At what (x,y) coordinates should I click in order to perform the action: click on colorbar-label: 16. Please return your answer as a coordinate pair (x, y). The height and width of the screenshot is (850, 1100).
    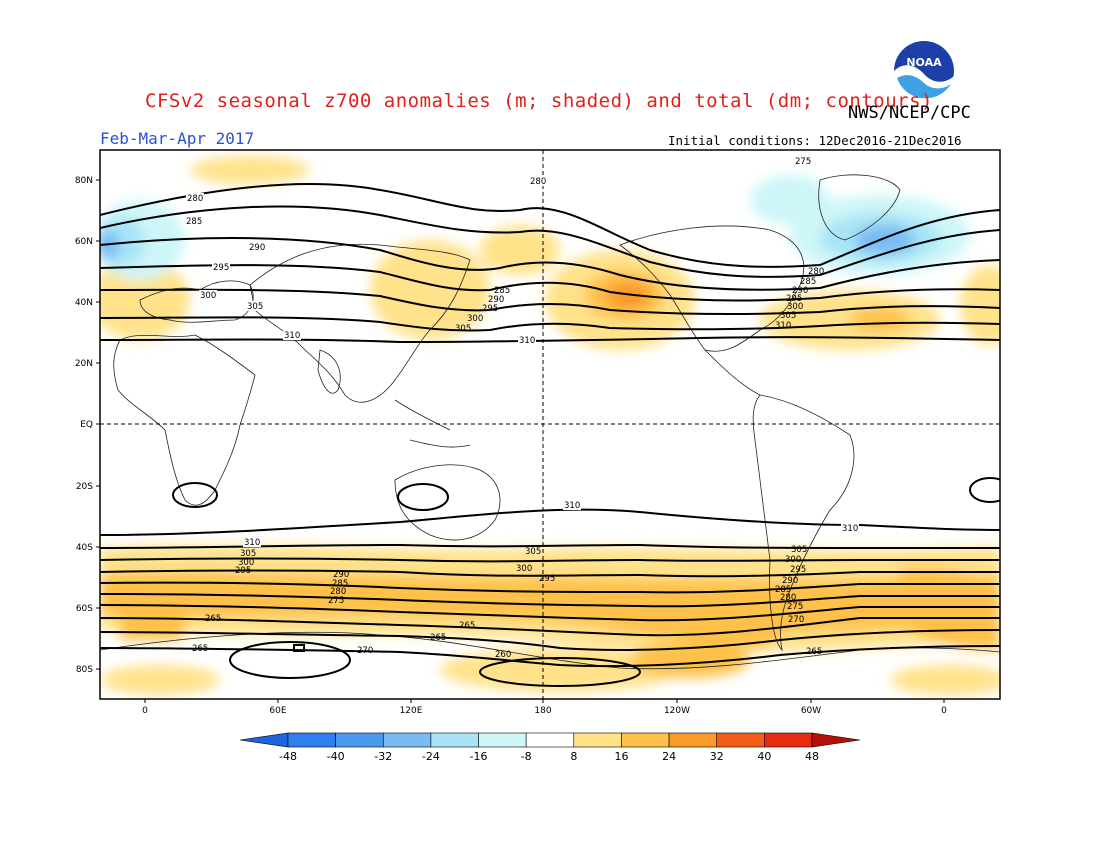
    Looking at the image, I should click on (621, 756).